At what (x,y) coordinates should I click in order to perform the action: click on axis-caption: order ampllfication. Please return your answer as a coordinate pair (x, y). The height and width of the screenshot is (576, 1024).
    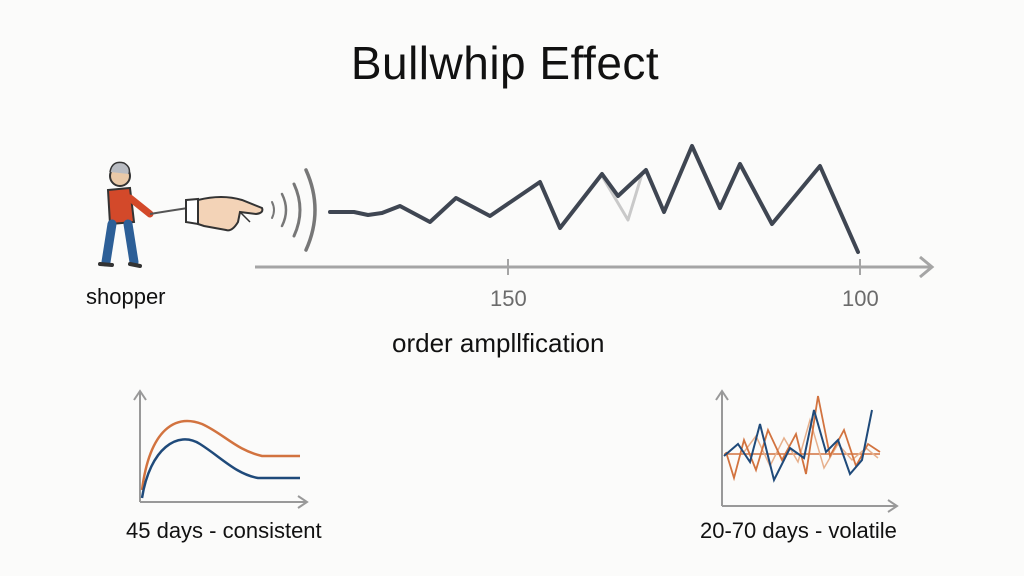
    Looking at the image, I should click on (498, 343).